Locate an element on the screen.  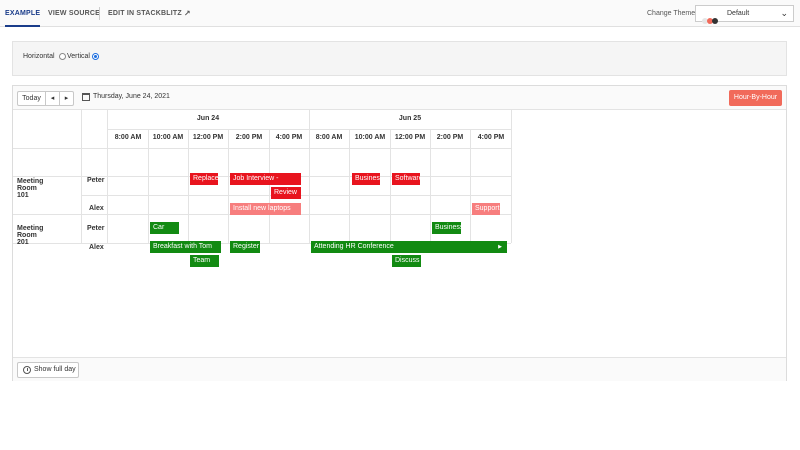
date-header-jun-24: Jun 24 is located at coordinates (208, 118).